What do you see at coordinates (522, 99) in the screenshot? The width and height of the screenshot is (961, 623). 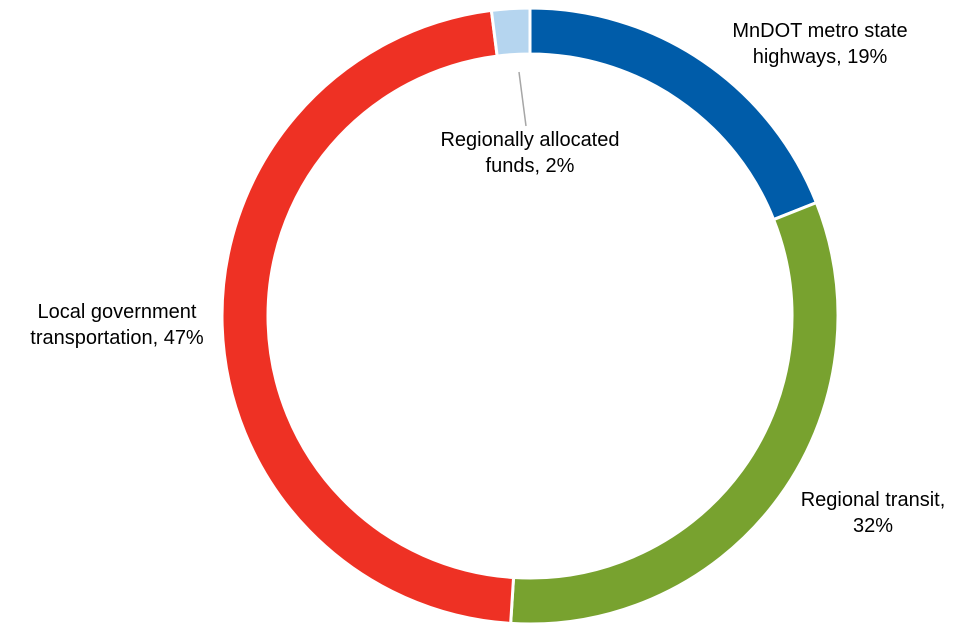 I see `leader-line` at bounding box center [522, 99].